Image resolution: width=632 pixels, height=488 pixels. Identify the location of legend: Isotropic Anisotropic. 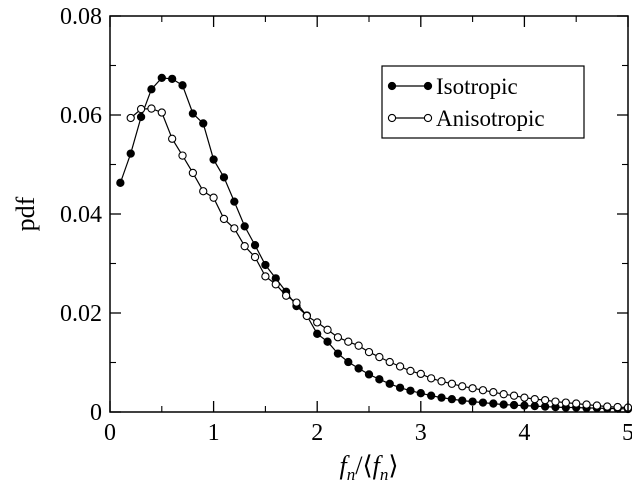
(483, 102).